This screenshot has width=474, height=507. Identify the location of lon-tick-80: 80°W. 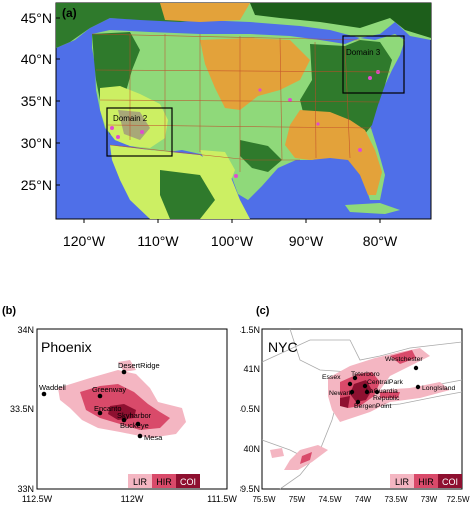
(380, 241).